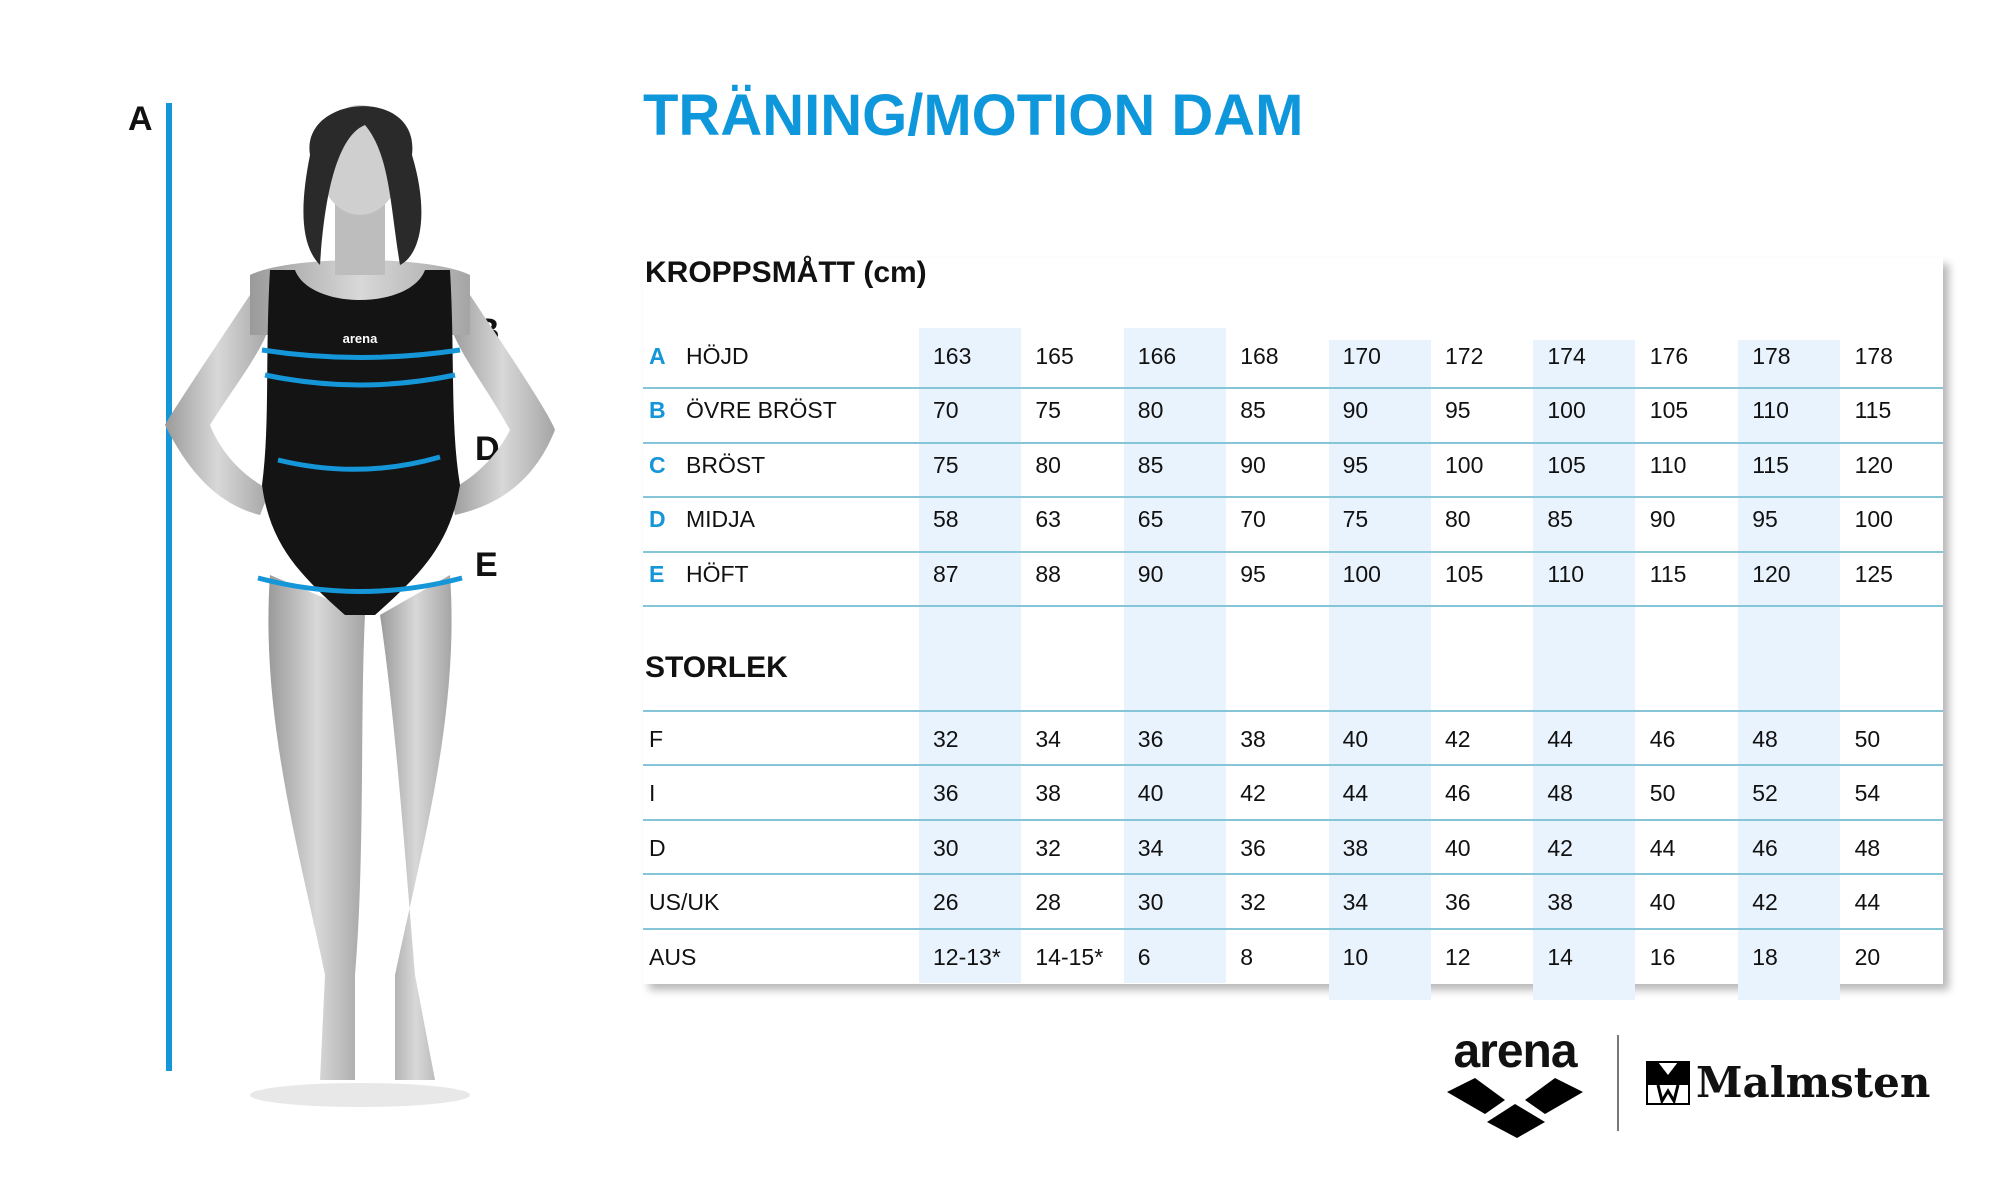 Image resolution: width=2000 pixels, height=1200 pixels. What do you see at coordinates (1867, 793) in the screenshot?
I see `table-cell: 54` at bounding box center [1867, 793].